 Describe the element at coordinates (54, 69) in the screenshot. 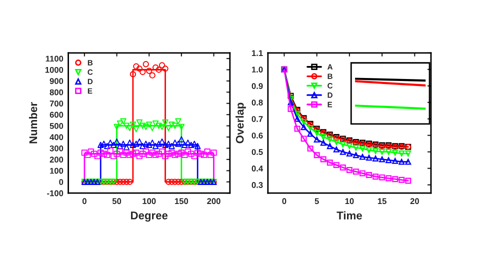

I see `y-tick-label: 1000` at that location.